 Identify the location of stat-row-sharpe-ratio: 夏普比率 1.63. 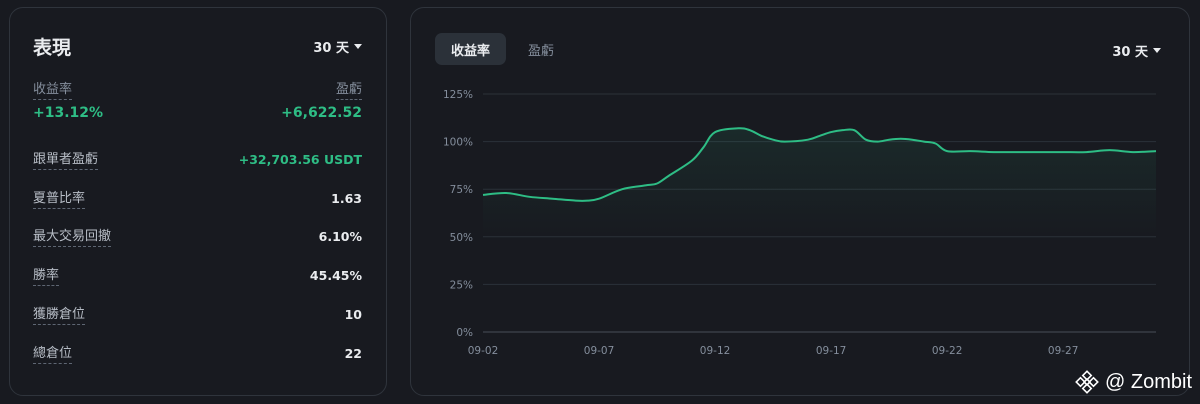
(197, 198).